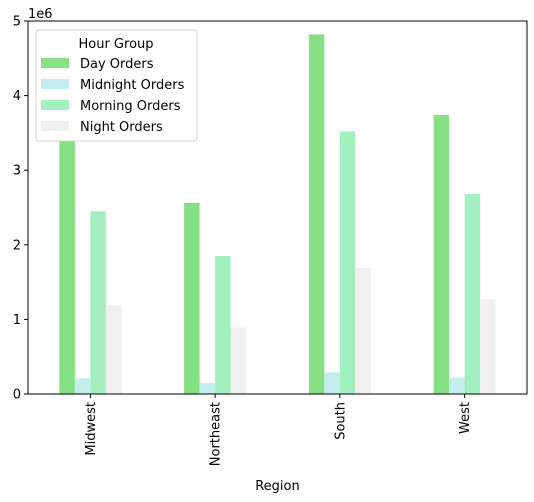 Image resolution: width=534 pixels, height=502 pixels. What do you see at coordinates (17, 395) in the screenshot?
I see `y-tick-label: 0` at bounding box center [17, 395].